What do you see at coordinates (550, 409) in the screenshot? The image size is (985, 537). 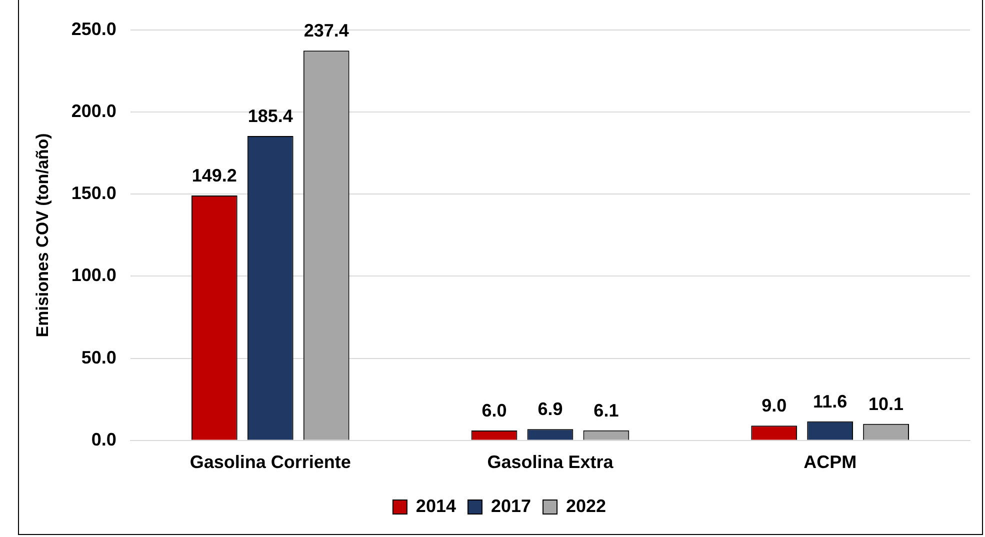 I see `data-label: 6.9` at bounding box center [550, 409].